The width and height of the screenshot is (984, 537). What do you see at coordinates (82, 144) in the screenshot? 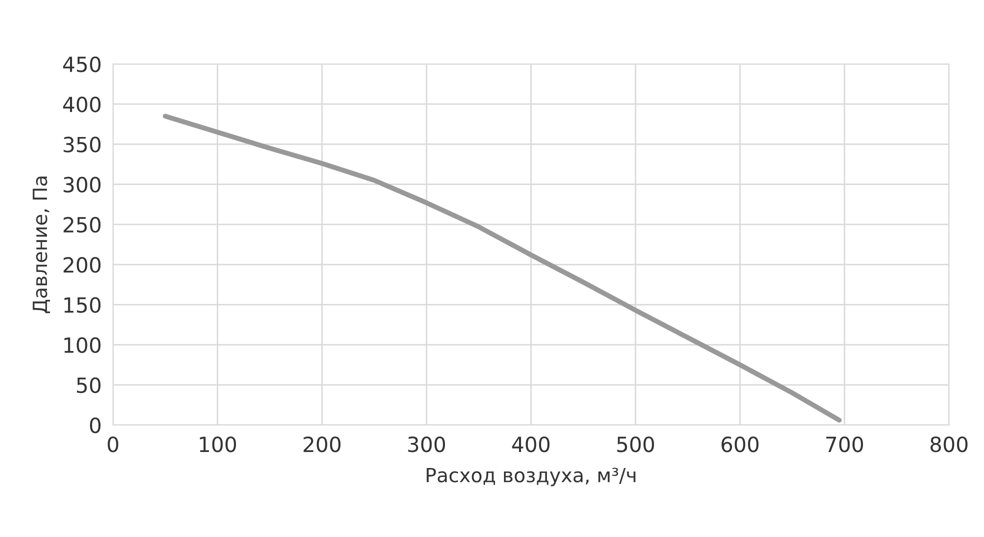
I see `y-tick-label: 350` at bounding box center [82, 144].